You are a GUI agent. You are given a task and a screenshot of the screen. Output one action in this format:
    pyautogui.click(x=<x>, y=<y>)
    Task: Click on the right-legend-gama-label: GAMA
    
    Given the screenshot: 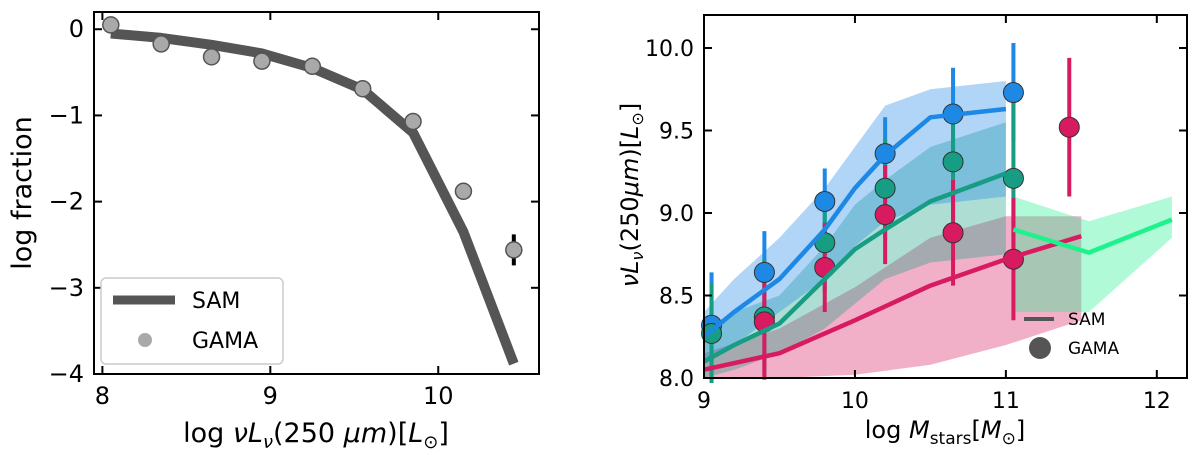 What is the action you would take?
    pyautogui.click(x=1093, y=349)
    